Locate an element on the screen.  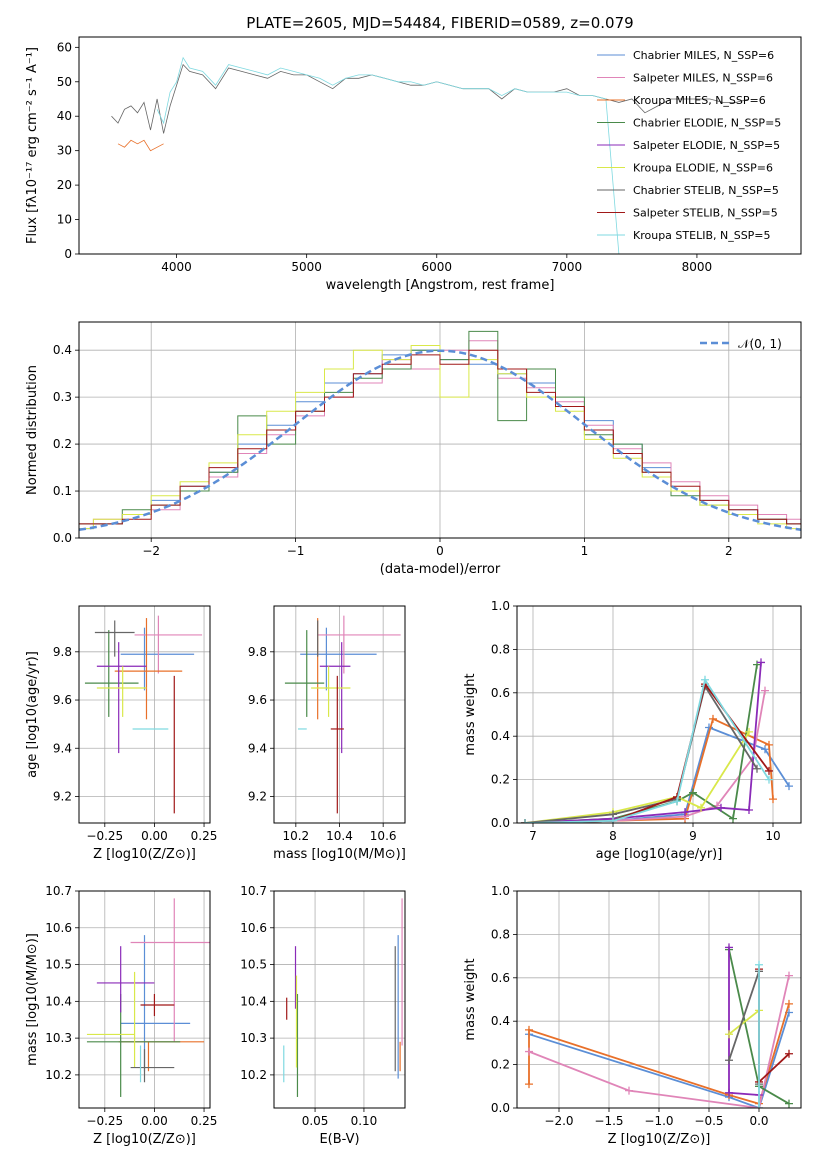
x-tick-label: 0.25 is located at coordinates (204, 1121).